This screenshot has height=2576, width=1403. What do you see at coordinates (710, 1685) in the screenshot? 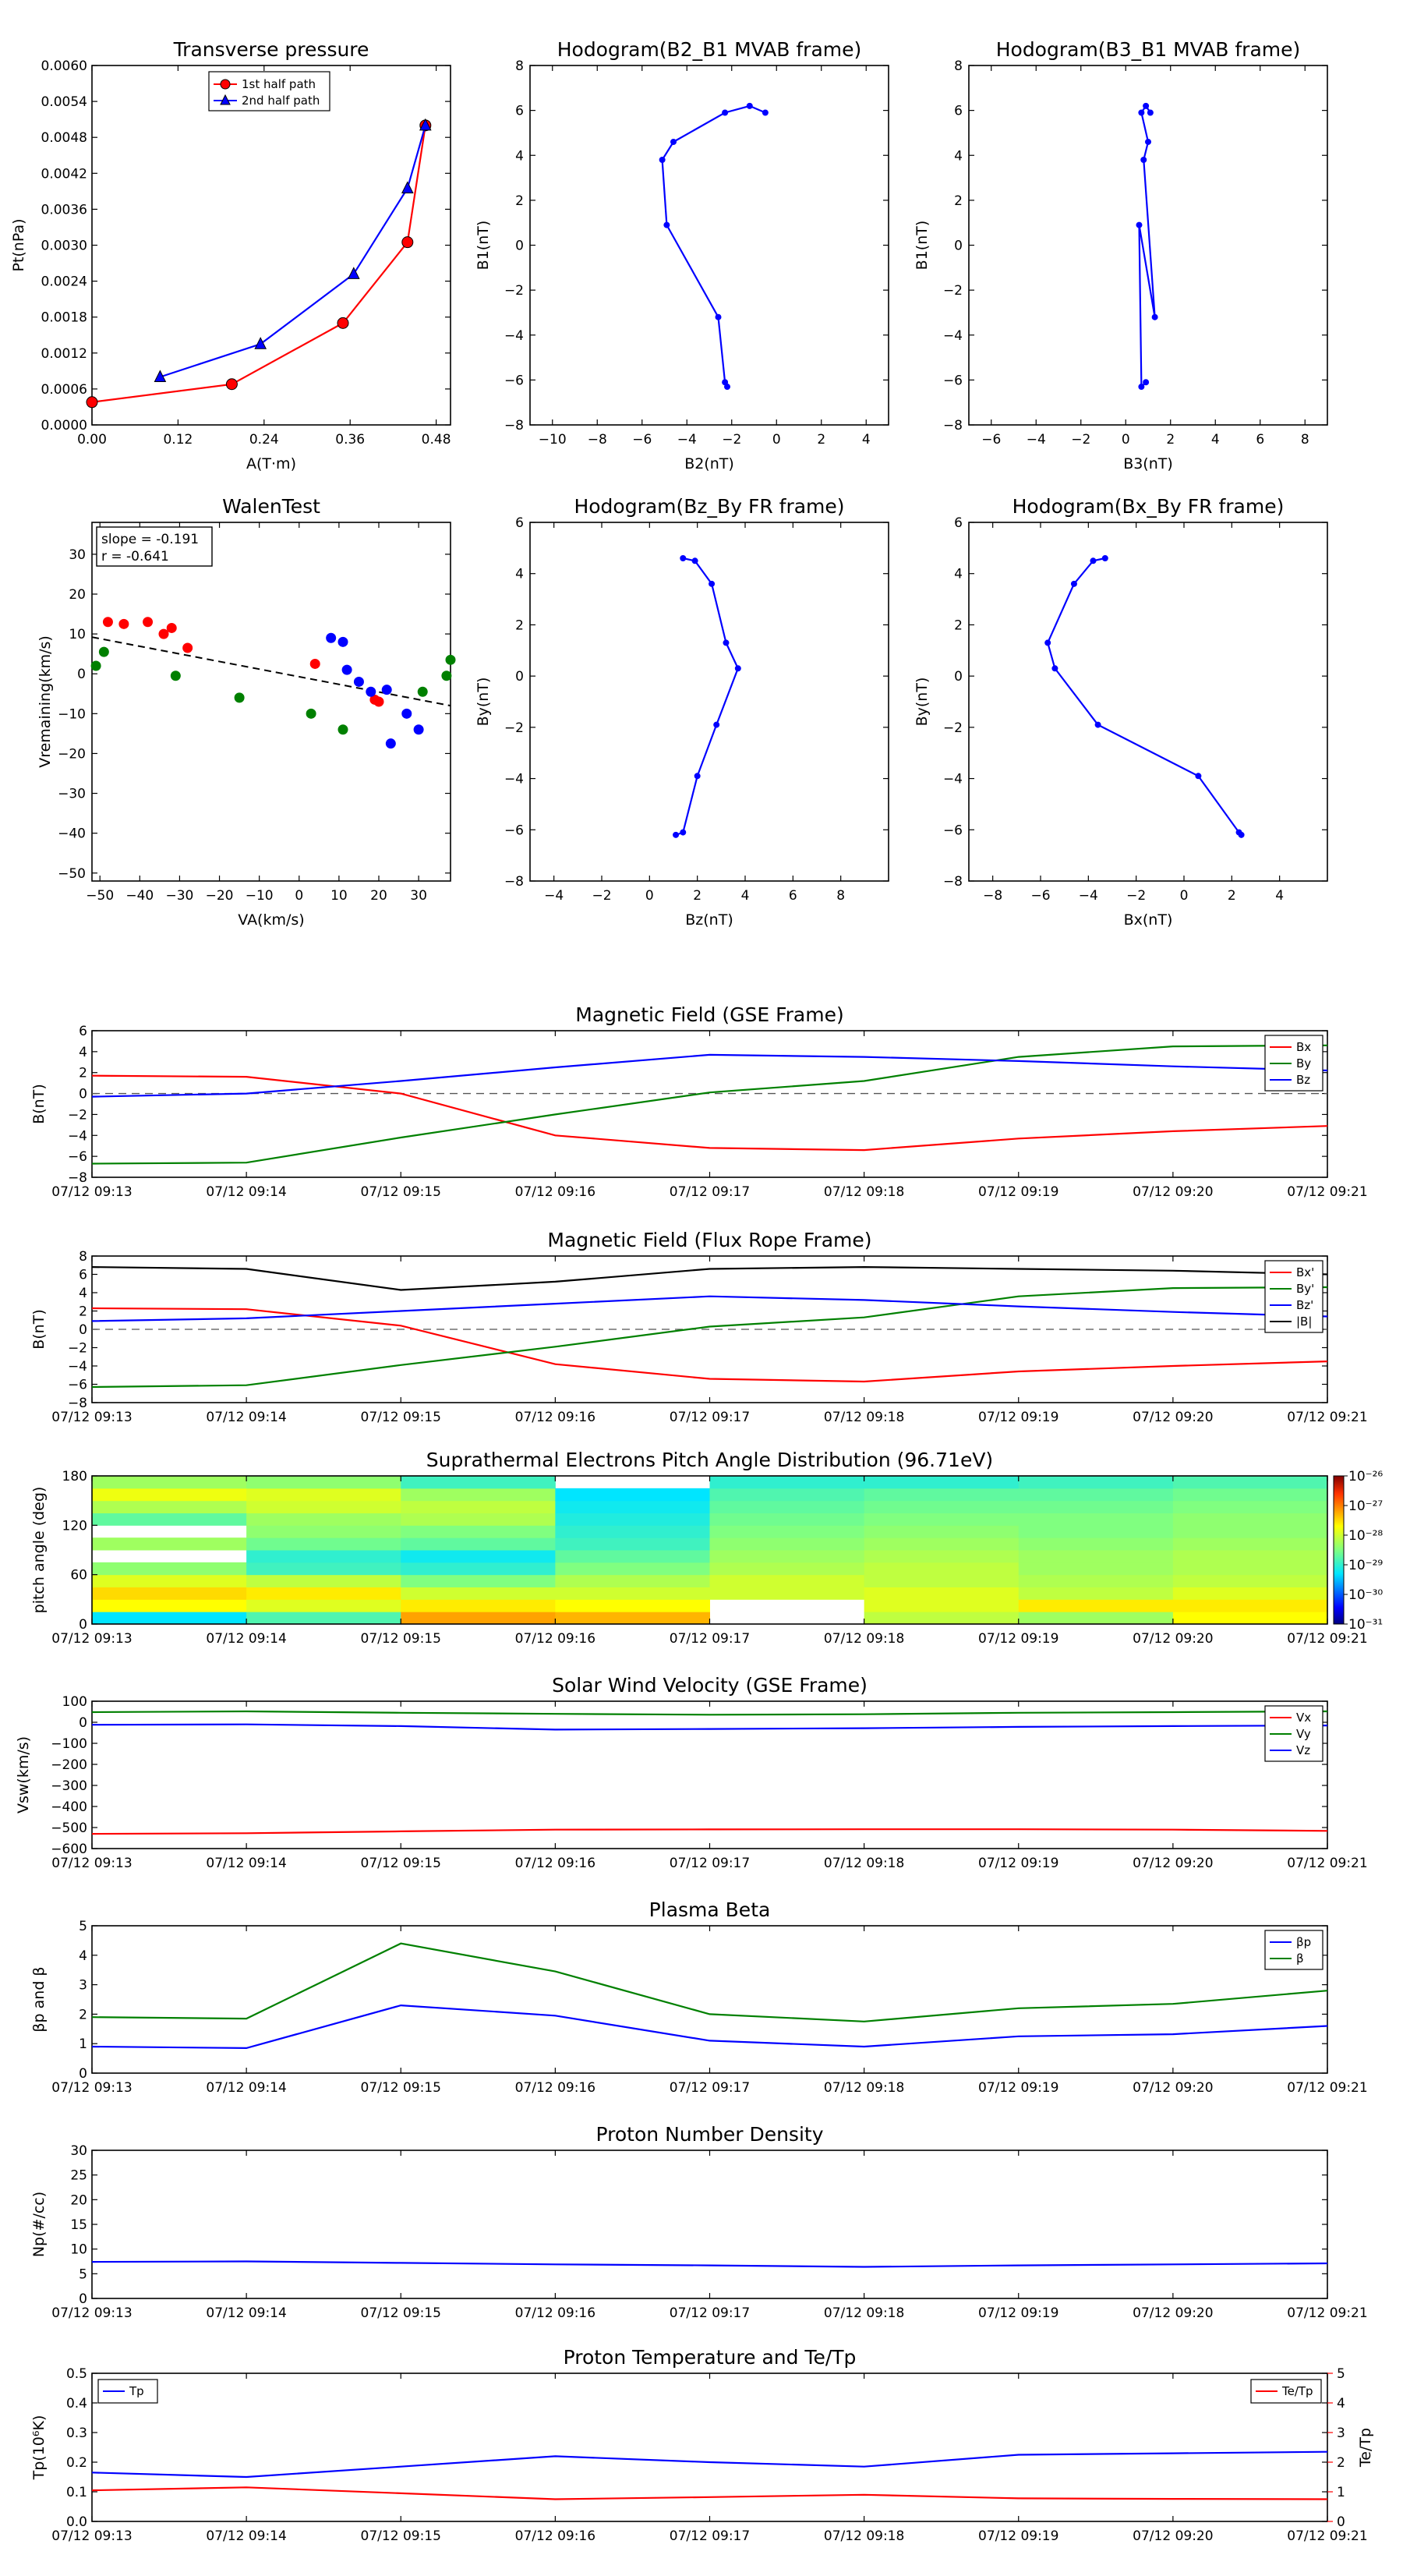
I see `chart-title: Solar Wind Velocity (GSE Frame)` at bounding box center [710, 1685].